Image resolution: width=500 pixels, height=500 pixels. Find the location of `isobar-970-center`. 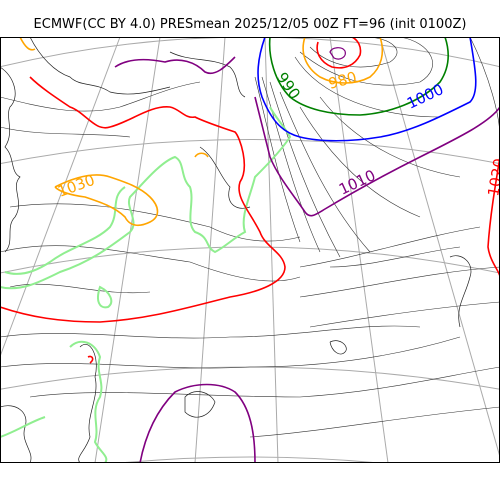

isobar-970-center is located at coordinates (337, 53).